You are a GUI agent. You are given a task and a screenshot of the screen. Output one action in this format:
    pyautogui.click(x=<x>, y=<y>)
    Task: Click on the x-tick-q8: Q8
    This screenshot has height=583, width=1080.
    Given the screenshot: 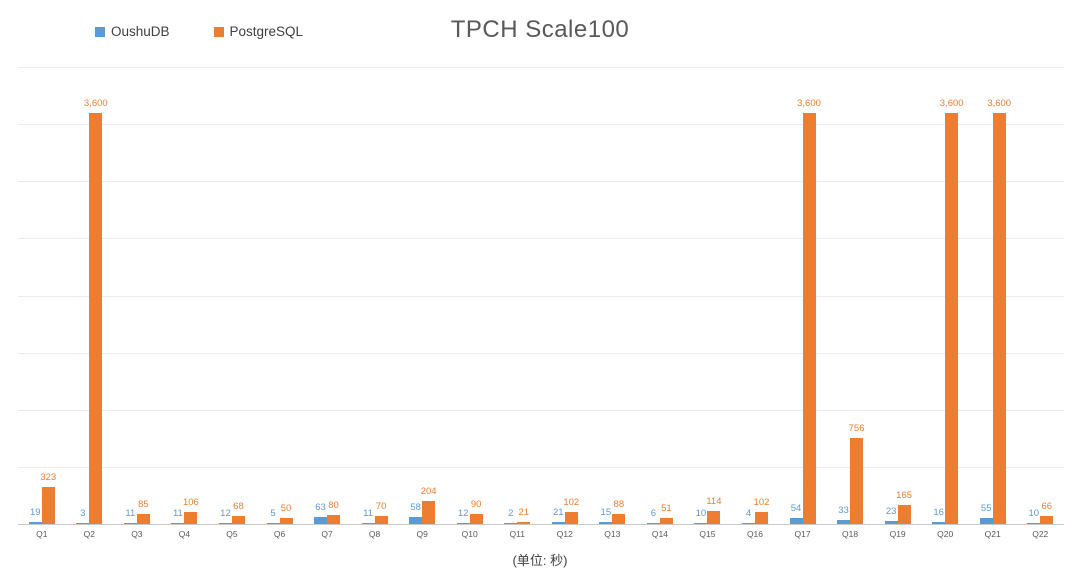 What is the action you would take?
    pyautogui.click(x=374, y=534)
    